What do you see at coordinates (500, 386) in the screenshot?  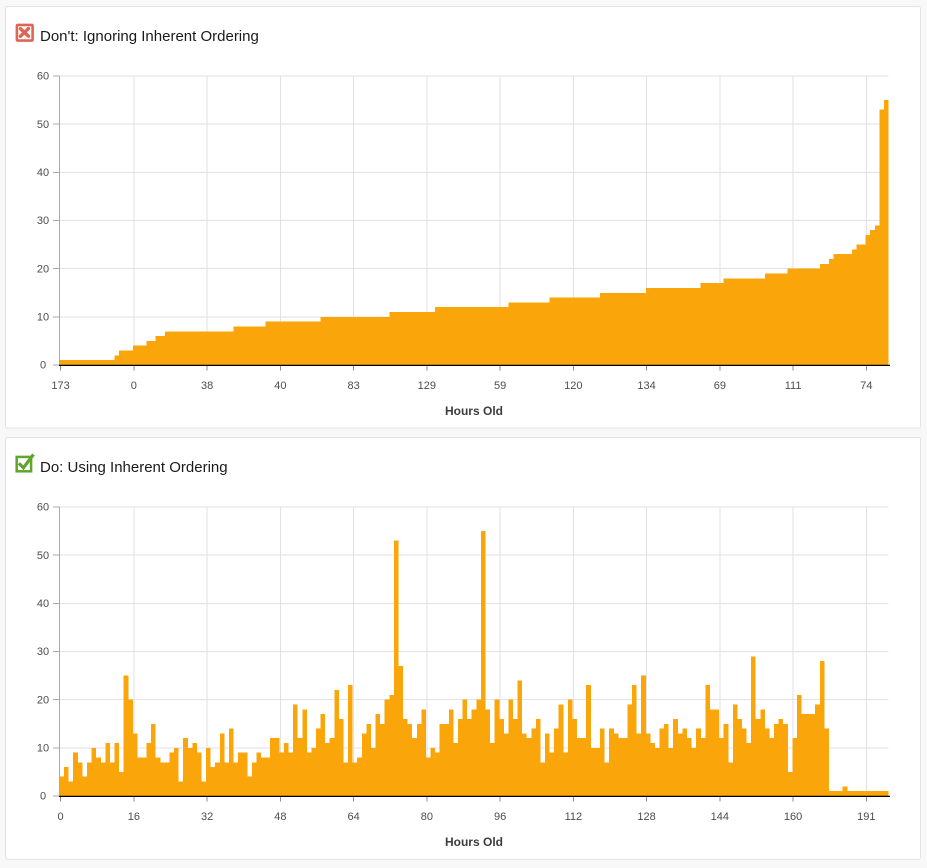 I see `svg-text: 59` at bounding box center [500, 386].